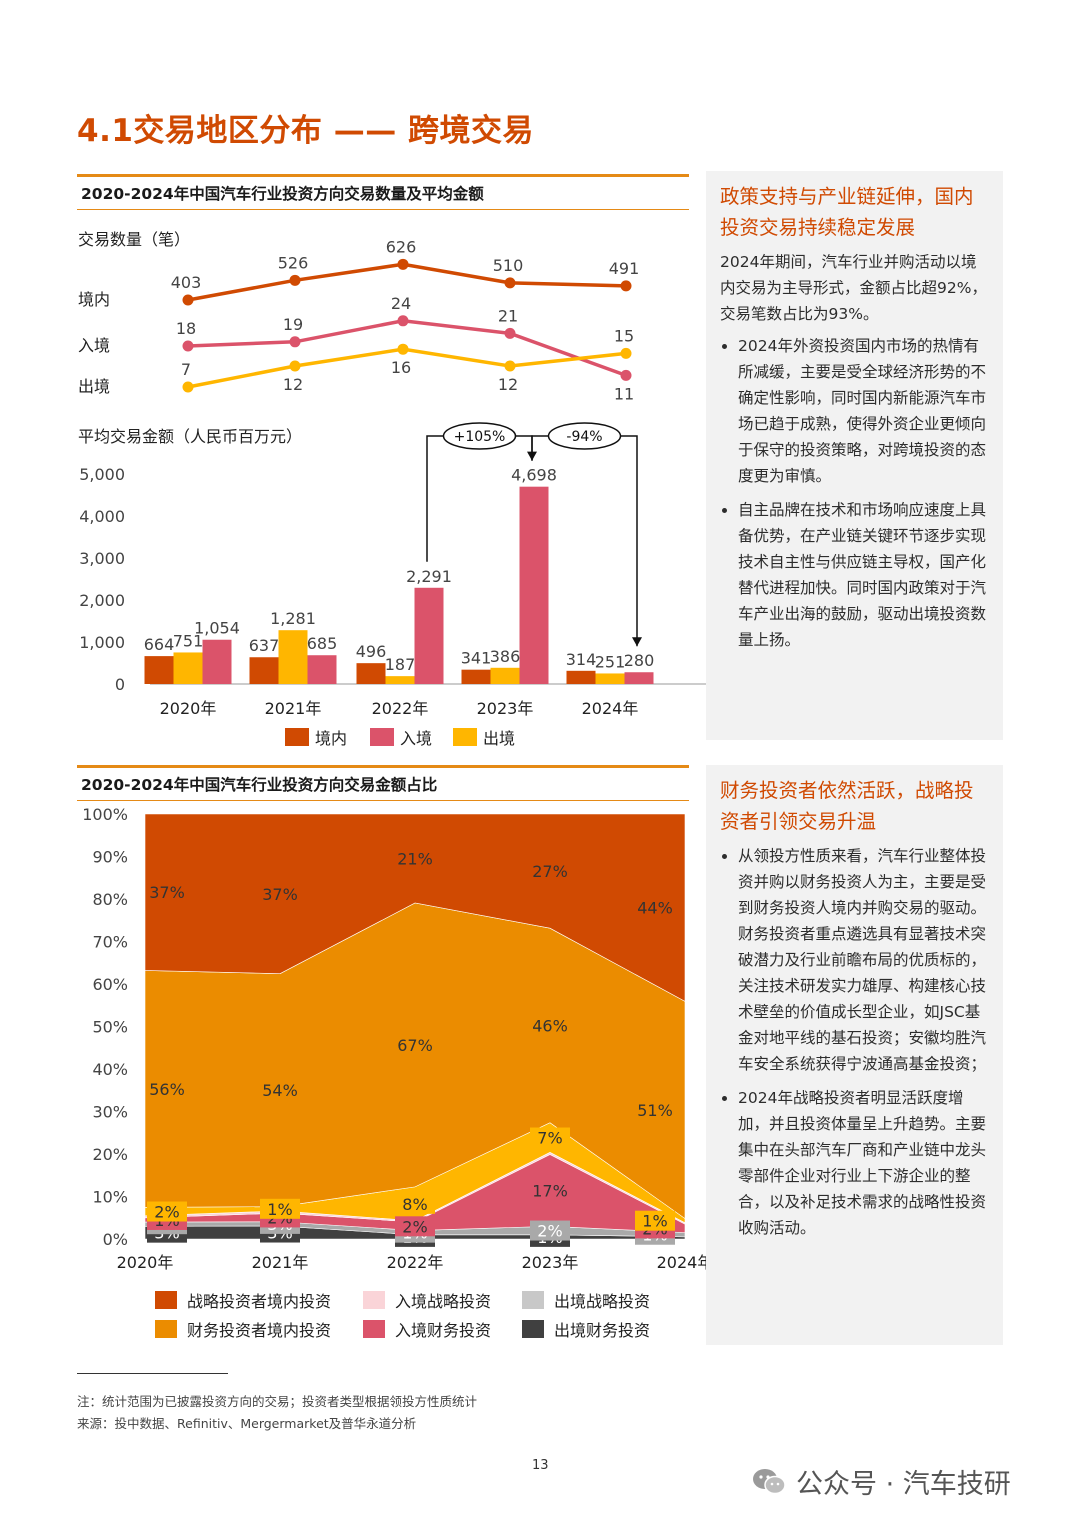  I want to click on data-label: 2%, so click(166, 1212).